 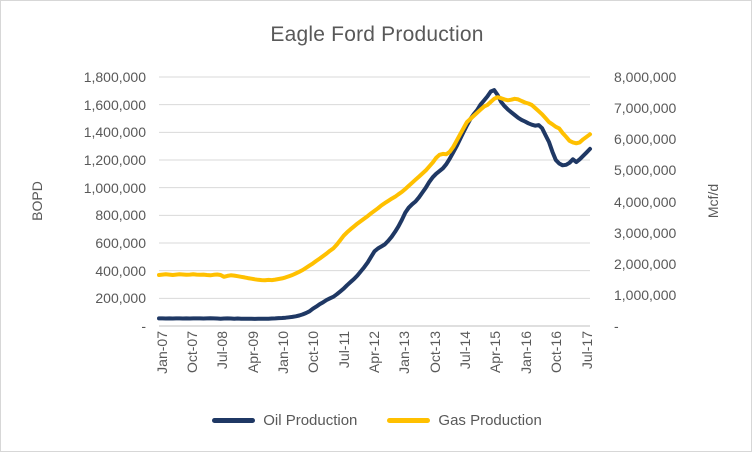 I want to click on x-tick-label: Apr-12, so click(x=374, y=352).